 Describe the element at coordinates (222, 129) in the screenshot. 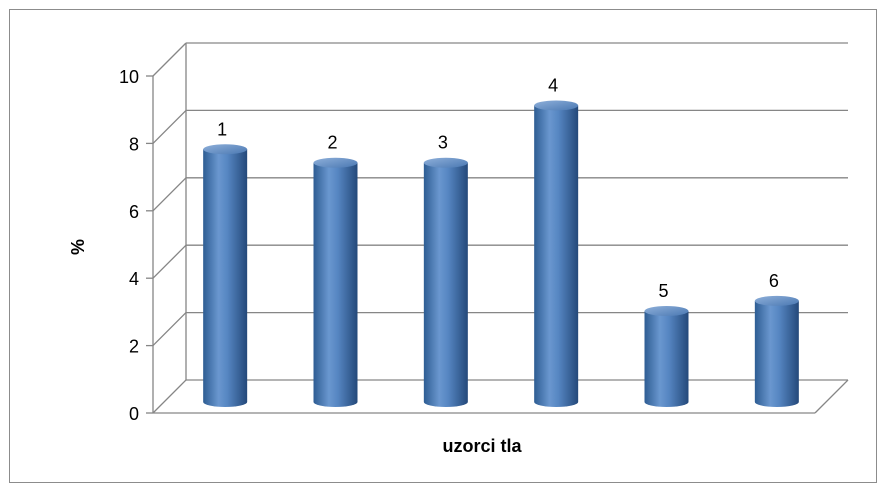

I see `data-label: 1` at that location.